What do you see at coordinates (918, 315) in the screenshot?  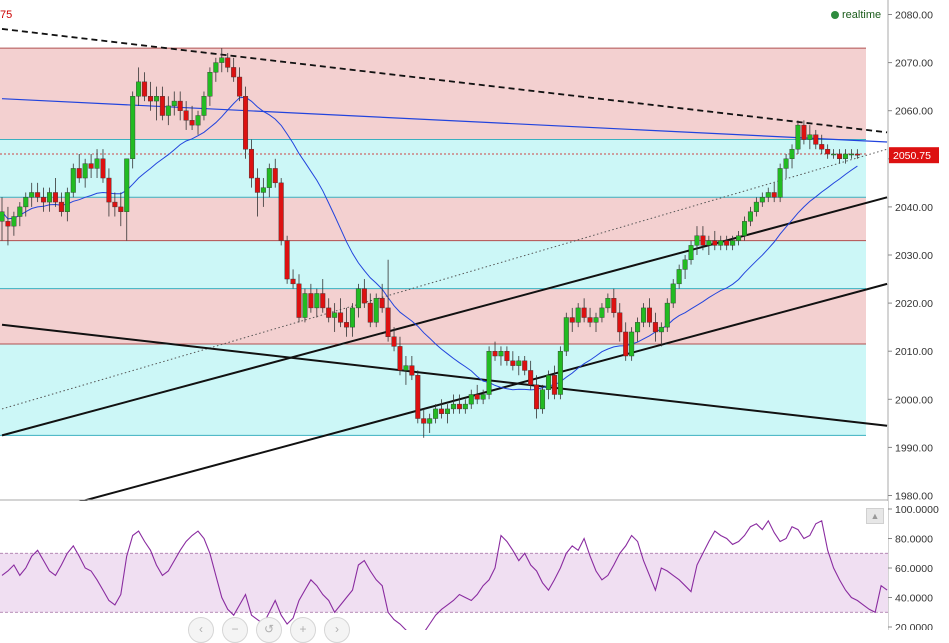 I see `price-axis-panel` at bounding box center [918, 315].